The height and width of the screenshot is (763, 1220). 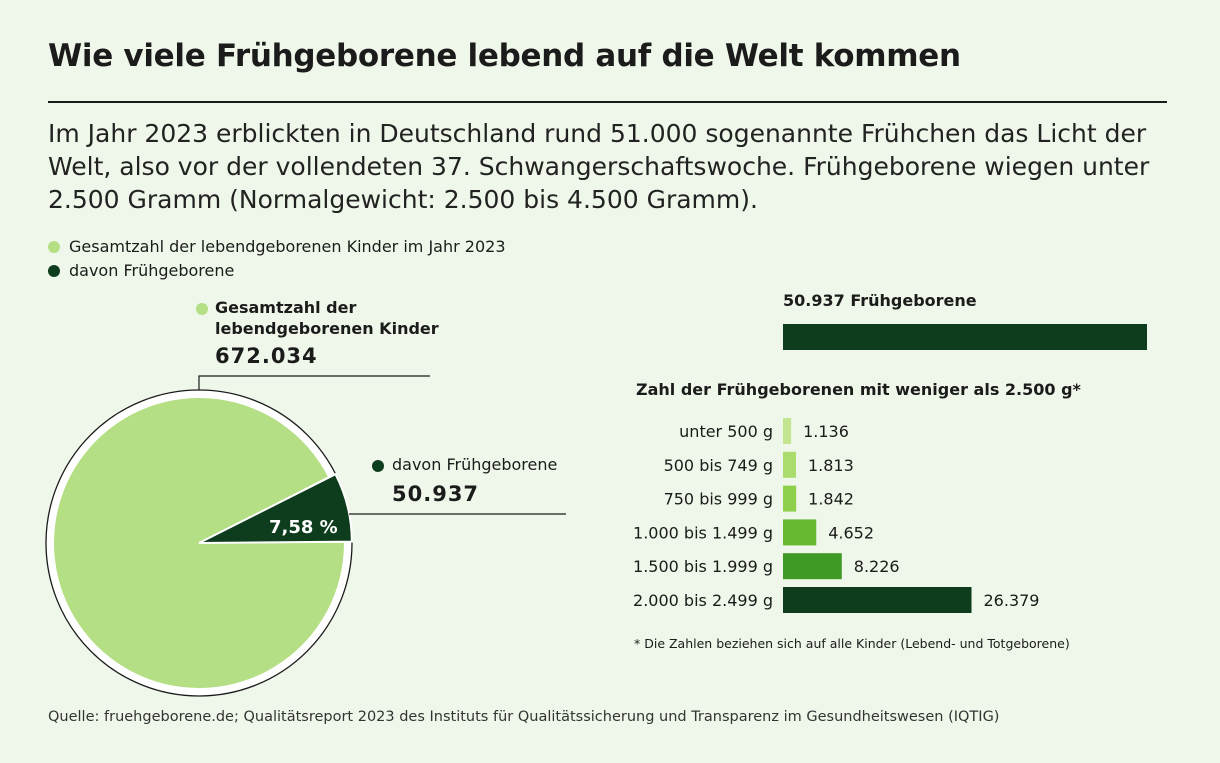 What do you see at coordinates (831, 465) in the screenshot?
I see `bar-value-label: 1.813` at bounding box center [831, 465].